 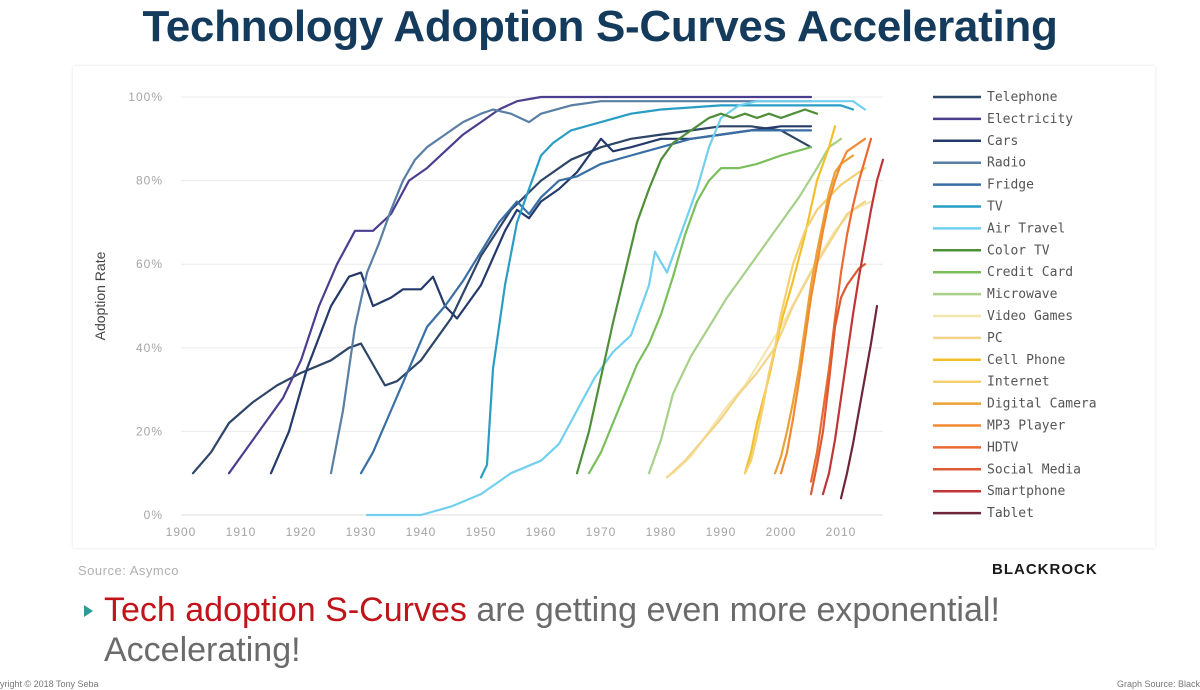 I want to click on series-line-tablet, so click(x=859, y=402).